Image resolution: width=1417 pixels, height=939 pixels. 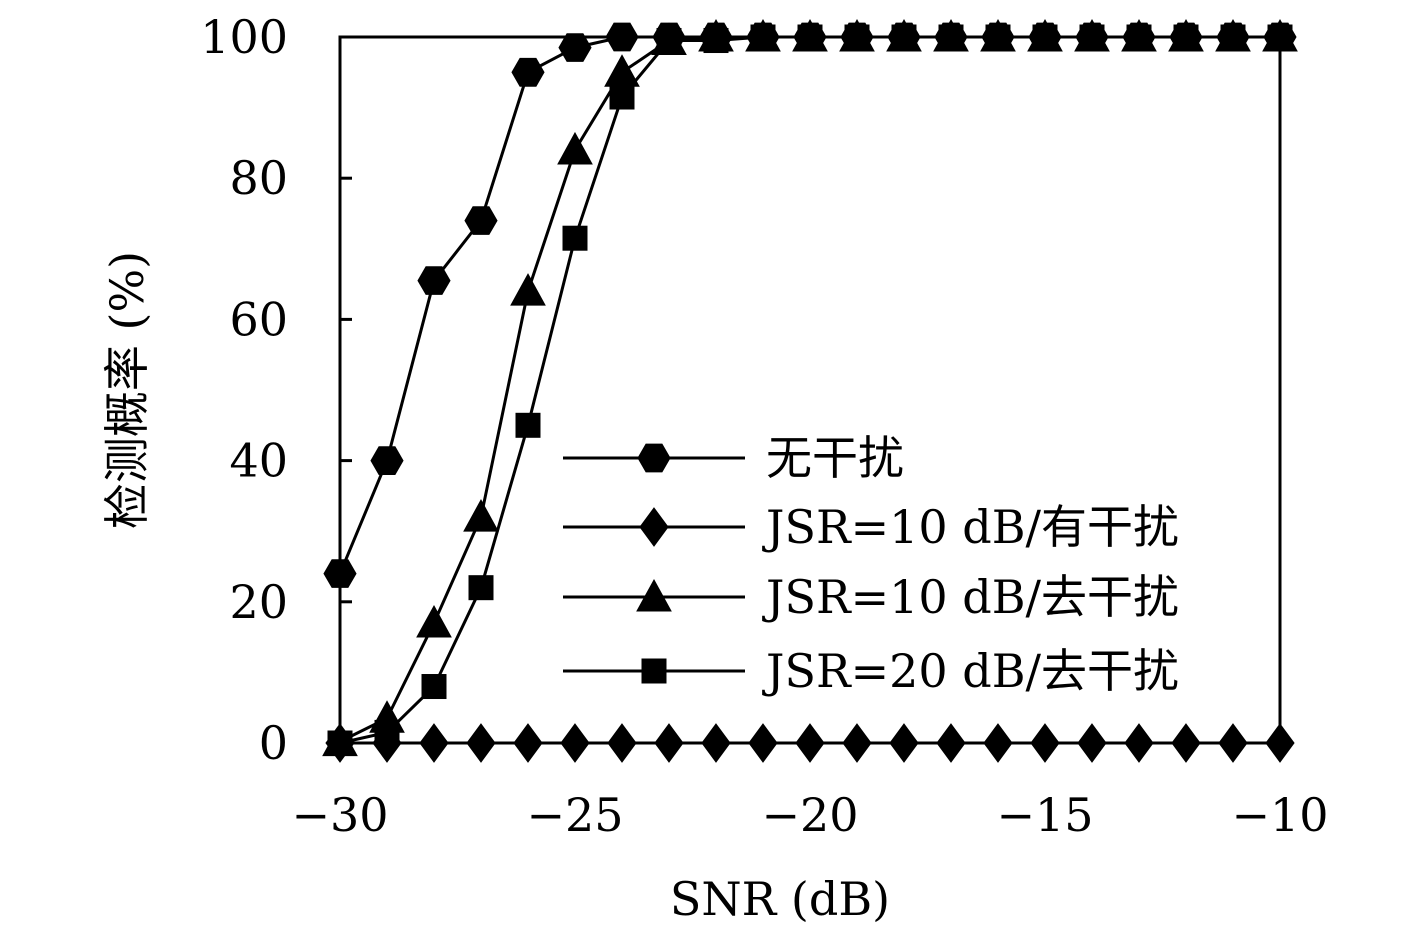 What do you see at coordinates (258, 602) in the screenshot?
I see `y-tick-label: 20` at bounding box center [258, 602].